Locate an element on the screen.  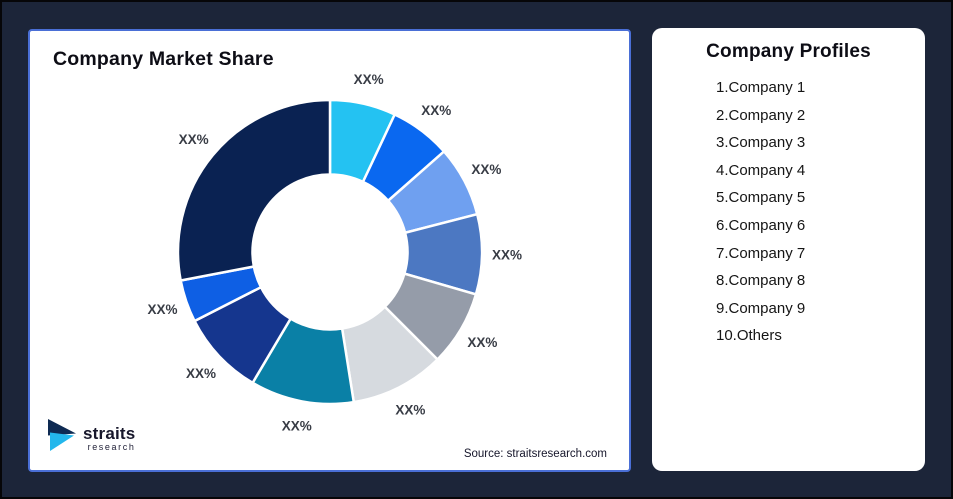
source-attribution: Source: straitsresearch.com is located at coordinates (535, 454).